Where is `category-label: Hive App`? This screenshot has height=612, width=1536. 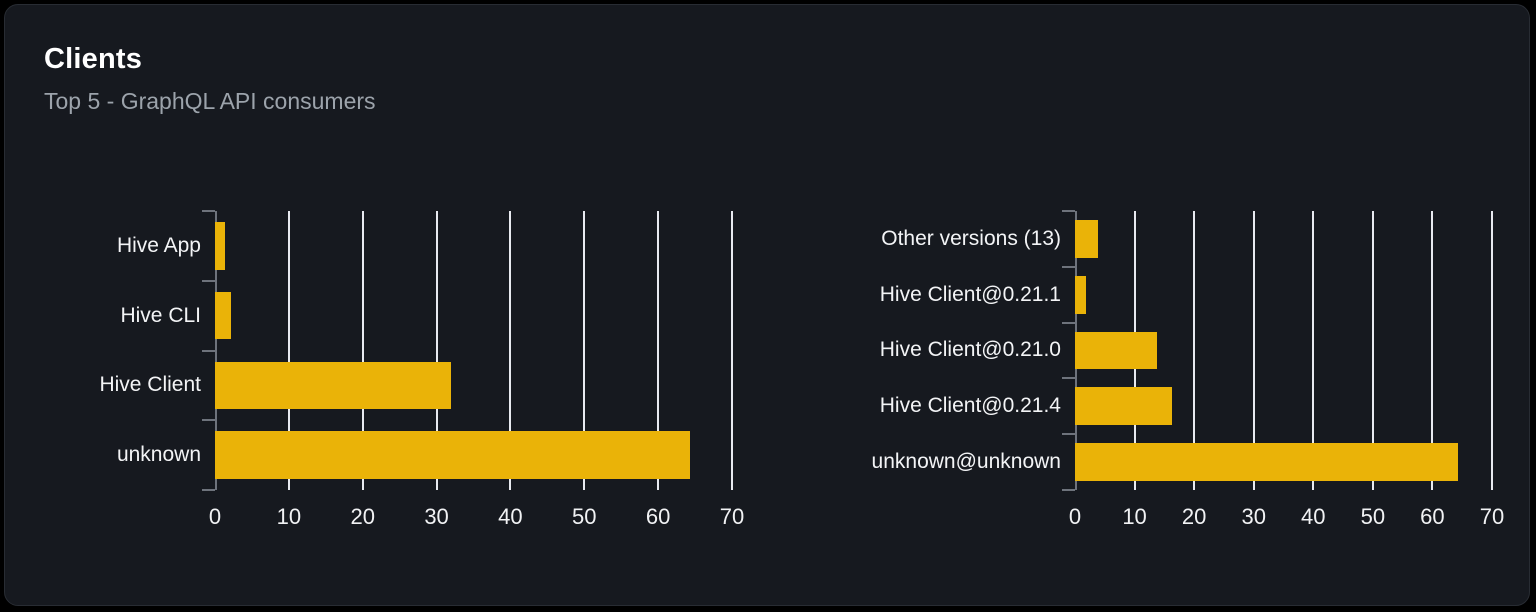
category-label: Hive App is located at coordinates (158, 245).